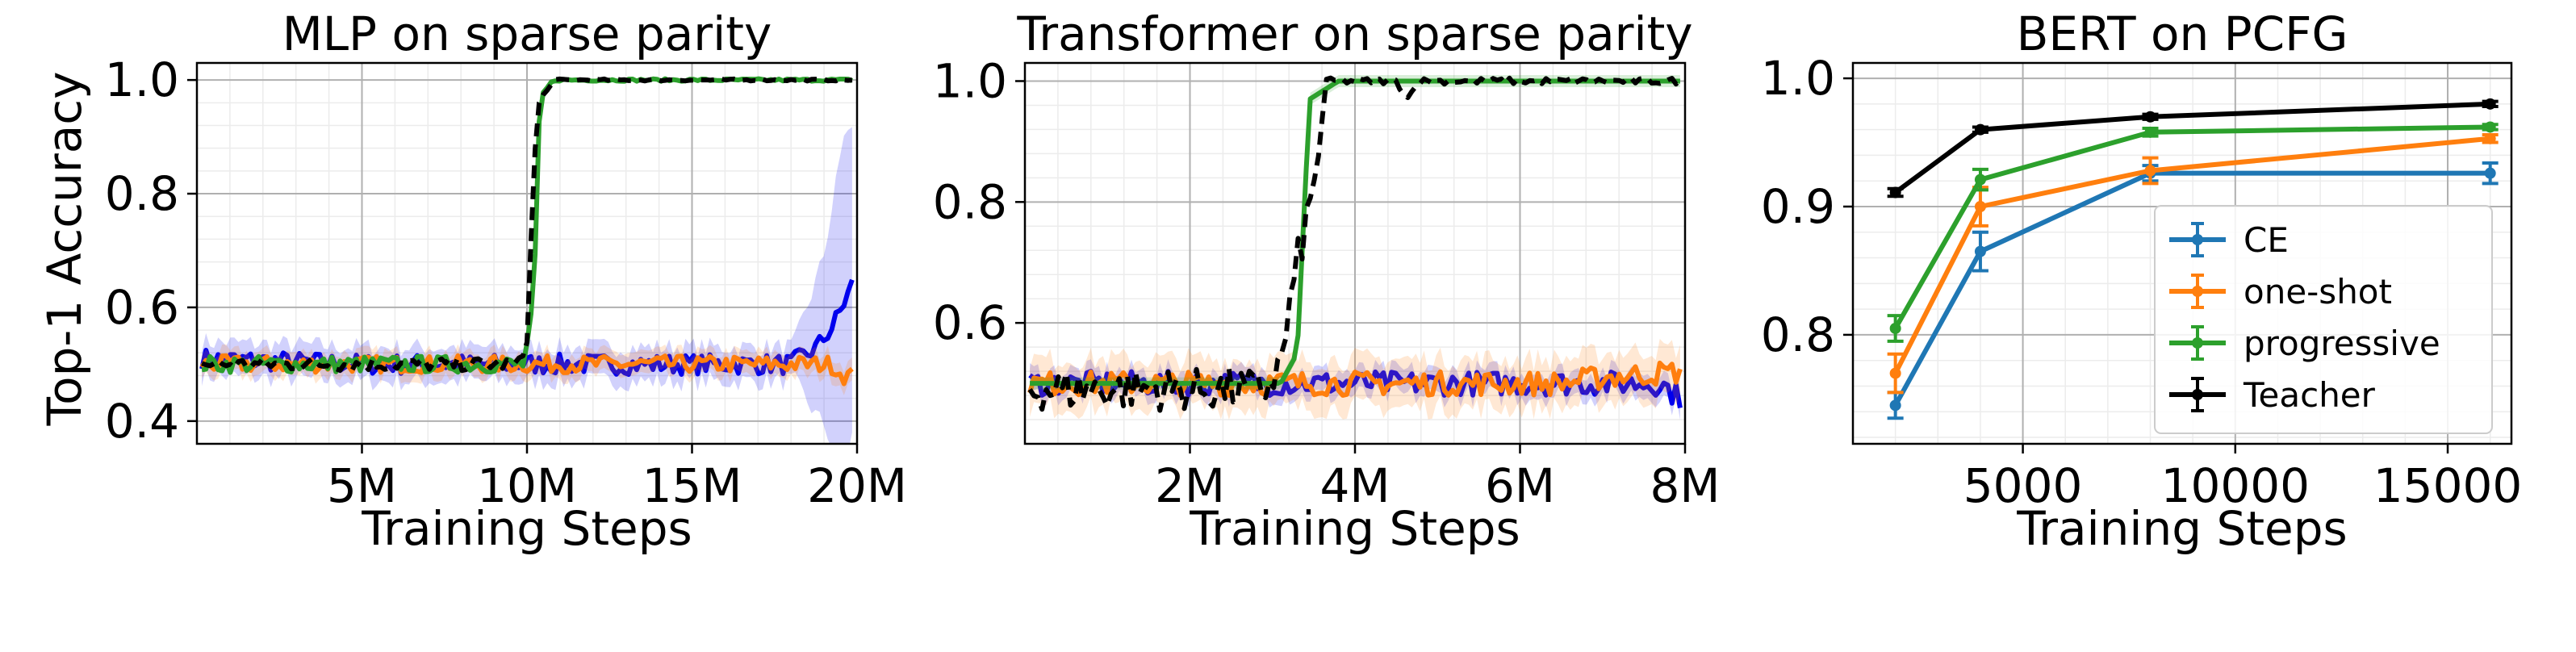  What do you see at coordinates (1685, 485) in the screenshot?
I see `x-tick-label: 8M` at bounding box center [1685, 485].